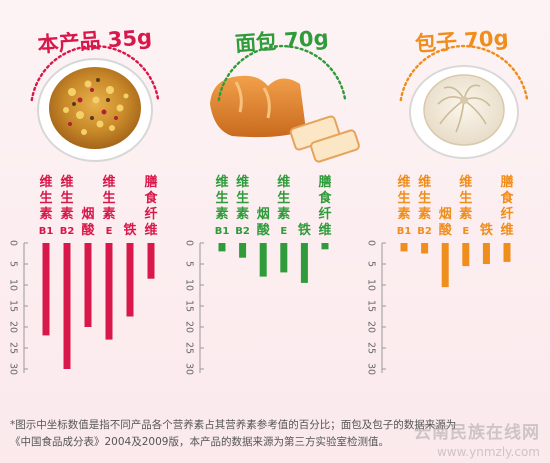  What do you see at coordinates (67, 205) in the screenshot?
I see `panel-1-category-label: 维生素 B2` at bounding box center [67, 205].